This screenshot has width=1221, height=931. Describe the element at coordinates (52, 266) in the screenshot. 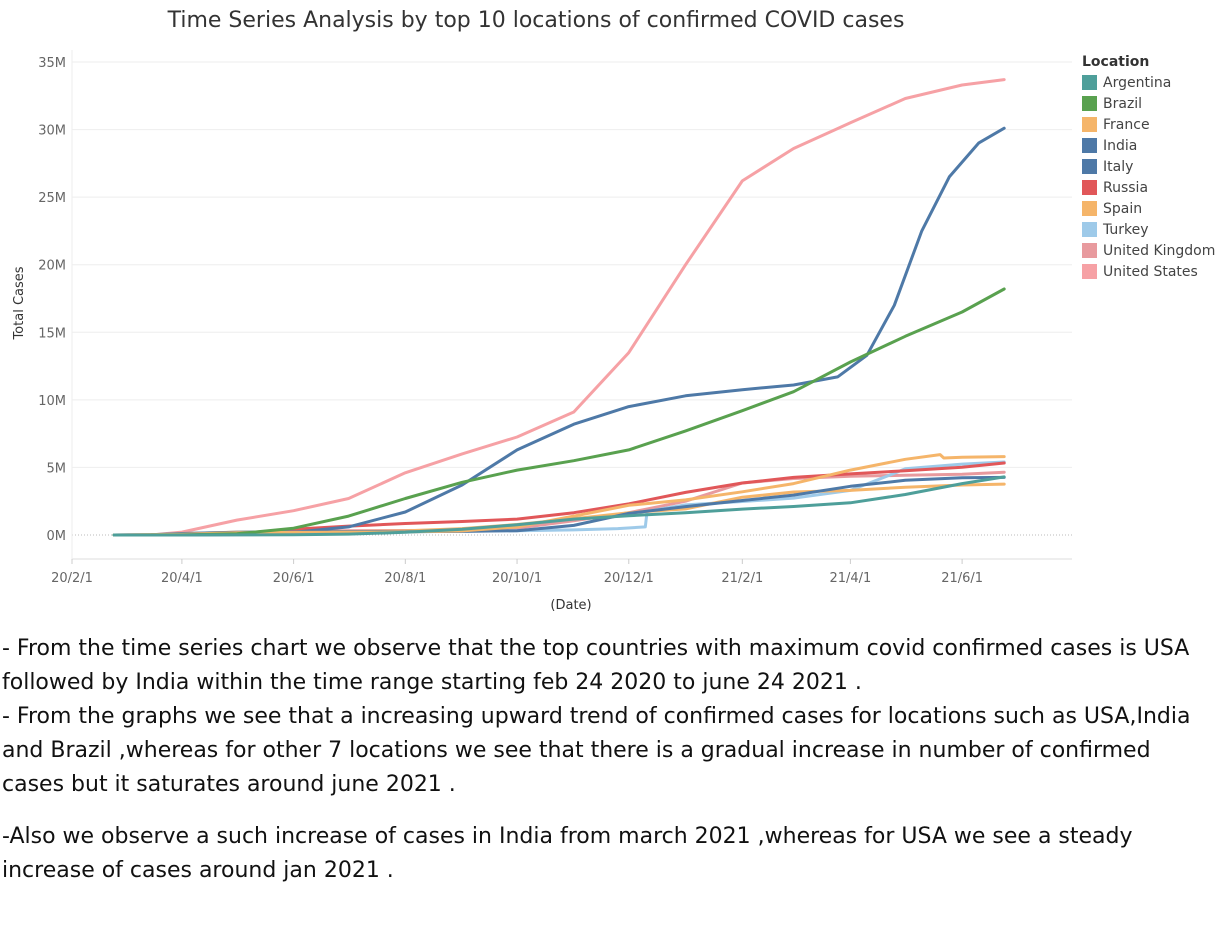

I see `y-tick-label: 20M` at that location.